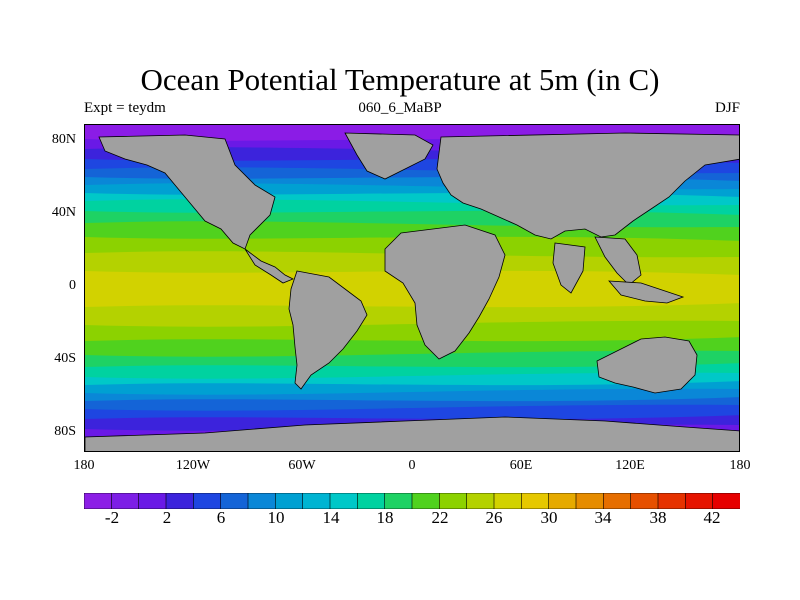 The height and width of the screenshot is (600, 800). Describe the element at coordinates (63, 139) in the screenshot. I see `y-tick-label: 80N` at that location.